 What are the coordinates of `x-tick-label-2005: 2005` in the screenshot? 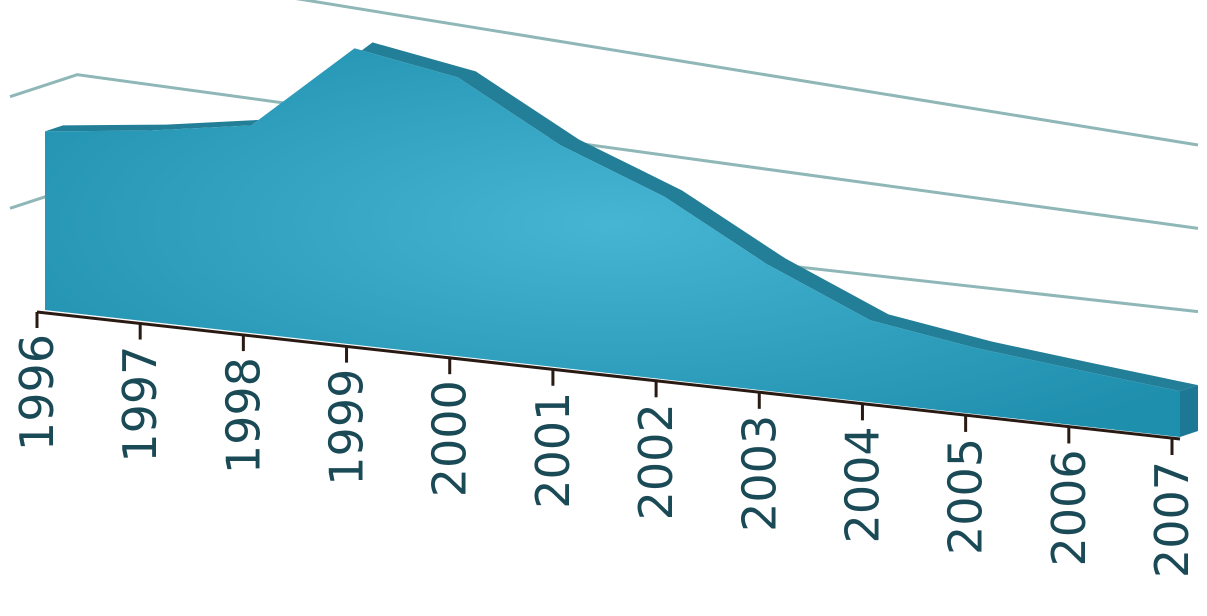 It's located at (966, 496).